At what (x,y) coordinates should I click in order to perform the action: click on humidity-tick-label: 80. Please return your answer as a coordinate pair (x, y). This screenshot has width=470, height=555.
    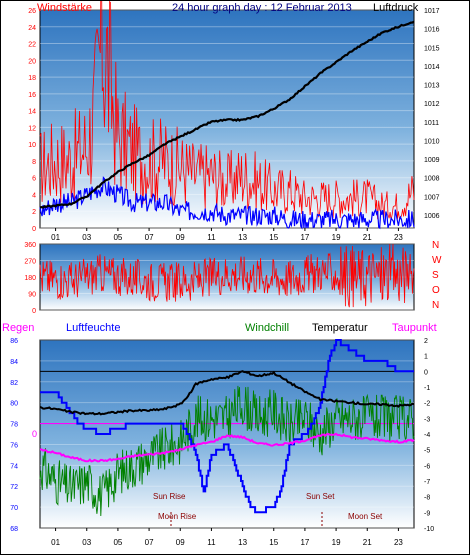
    Looking at the image, I should click on (14, 404).